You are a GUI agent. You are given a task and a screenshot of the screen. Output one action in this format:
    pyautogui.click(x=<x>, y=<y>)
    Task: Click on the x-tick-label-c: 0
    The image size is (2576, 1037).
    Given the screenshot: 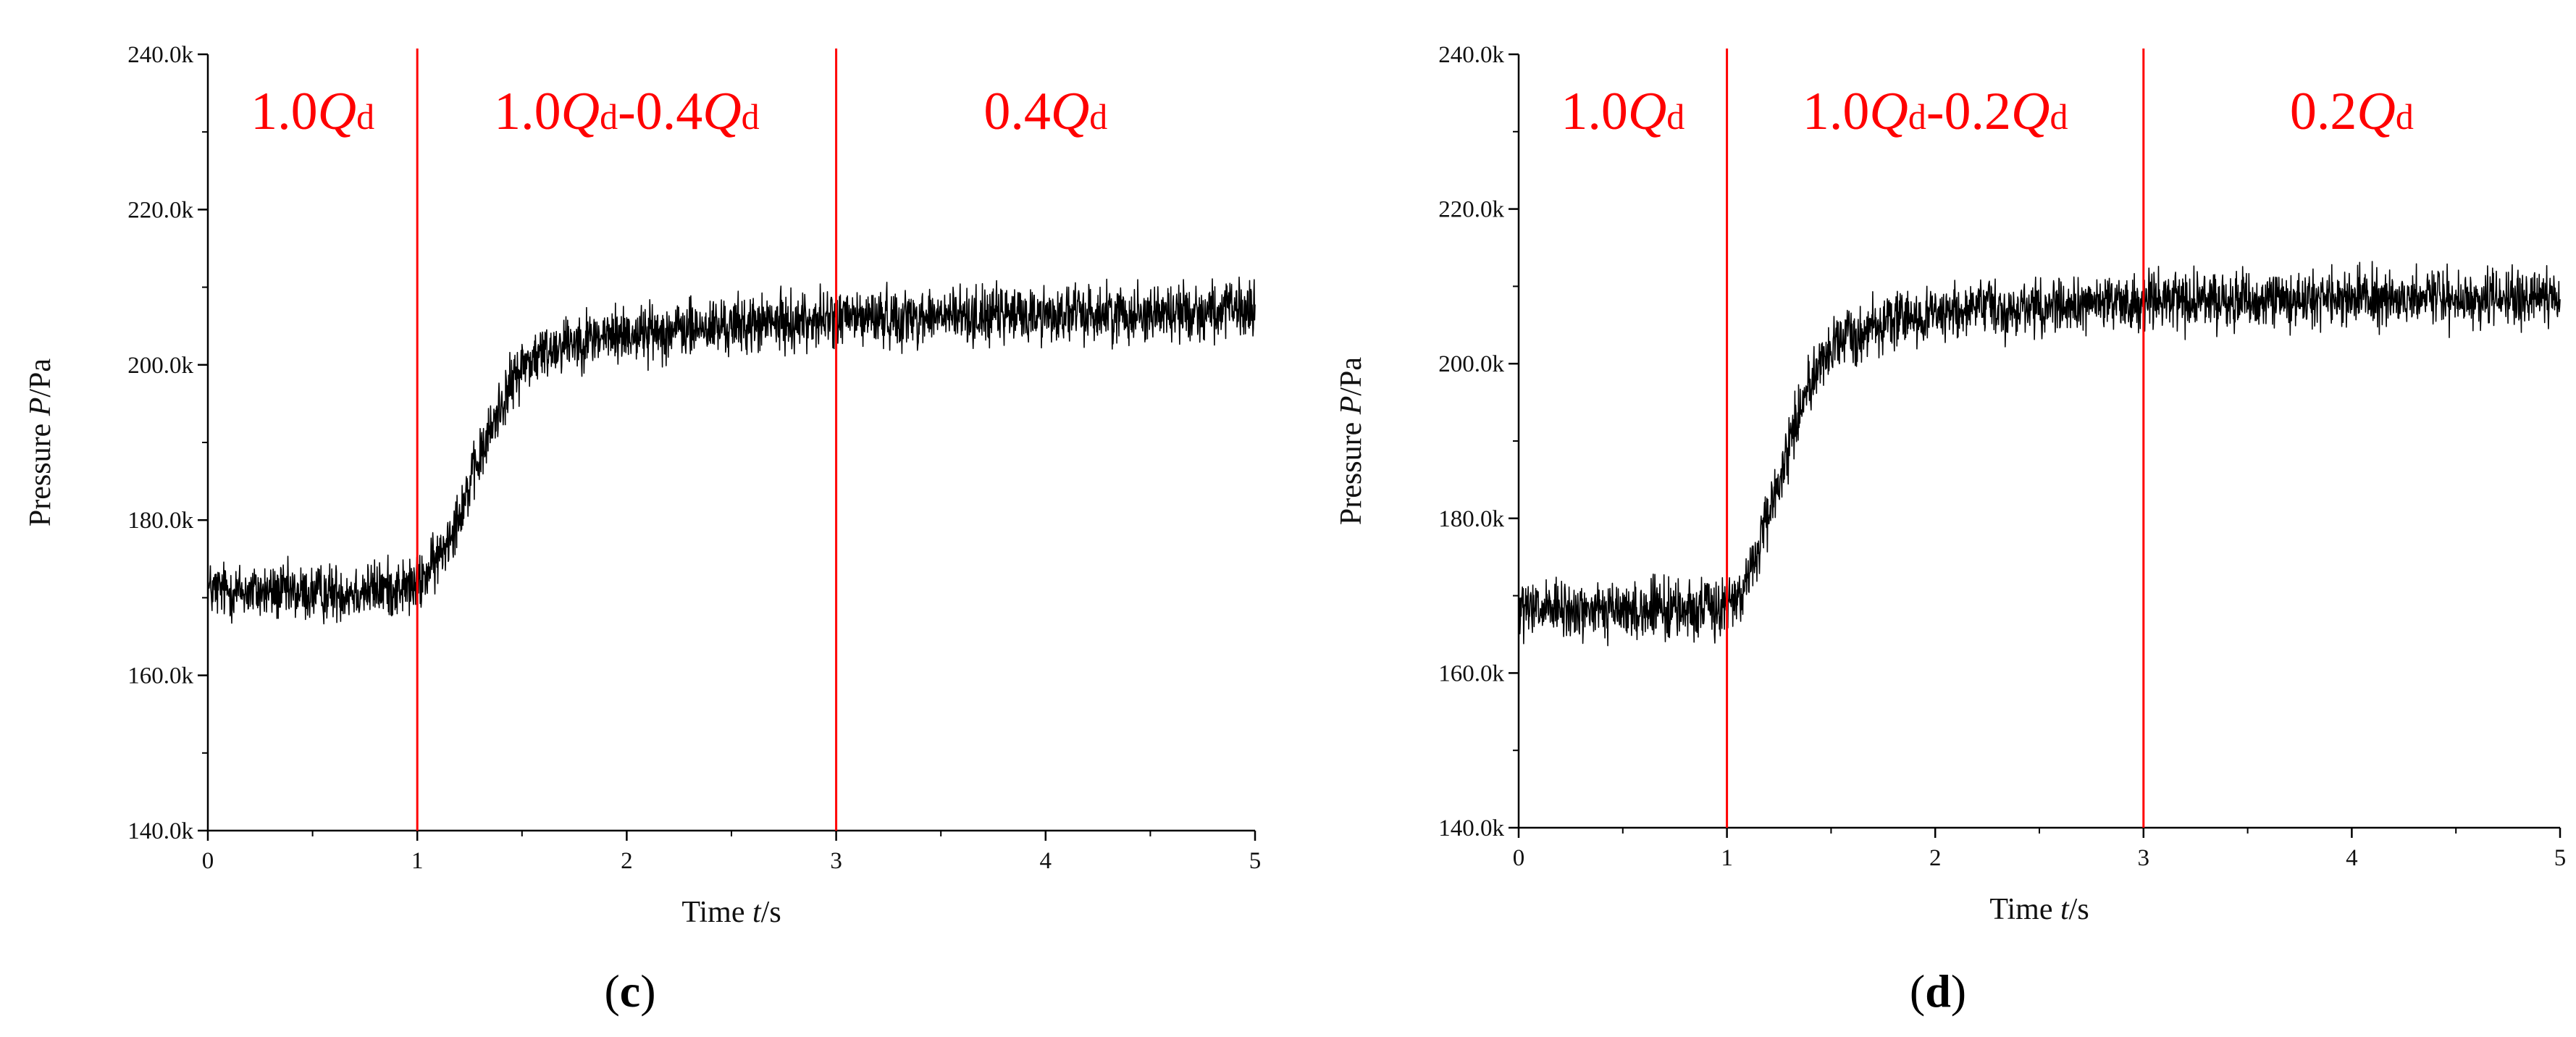 What is the action you would take?
    pyautogui.click(x=208, y=861)
    